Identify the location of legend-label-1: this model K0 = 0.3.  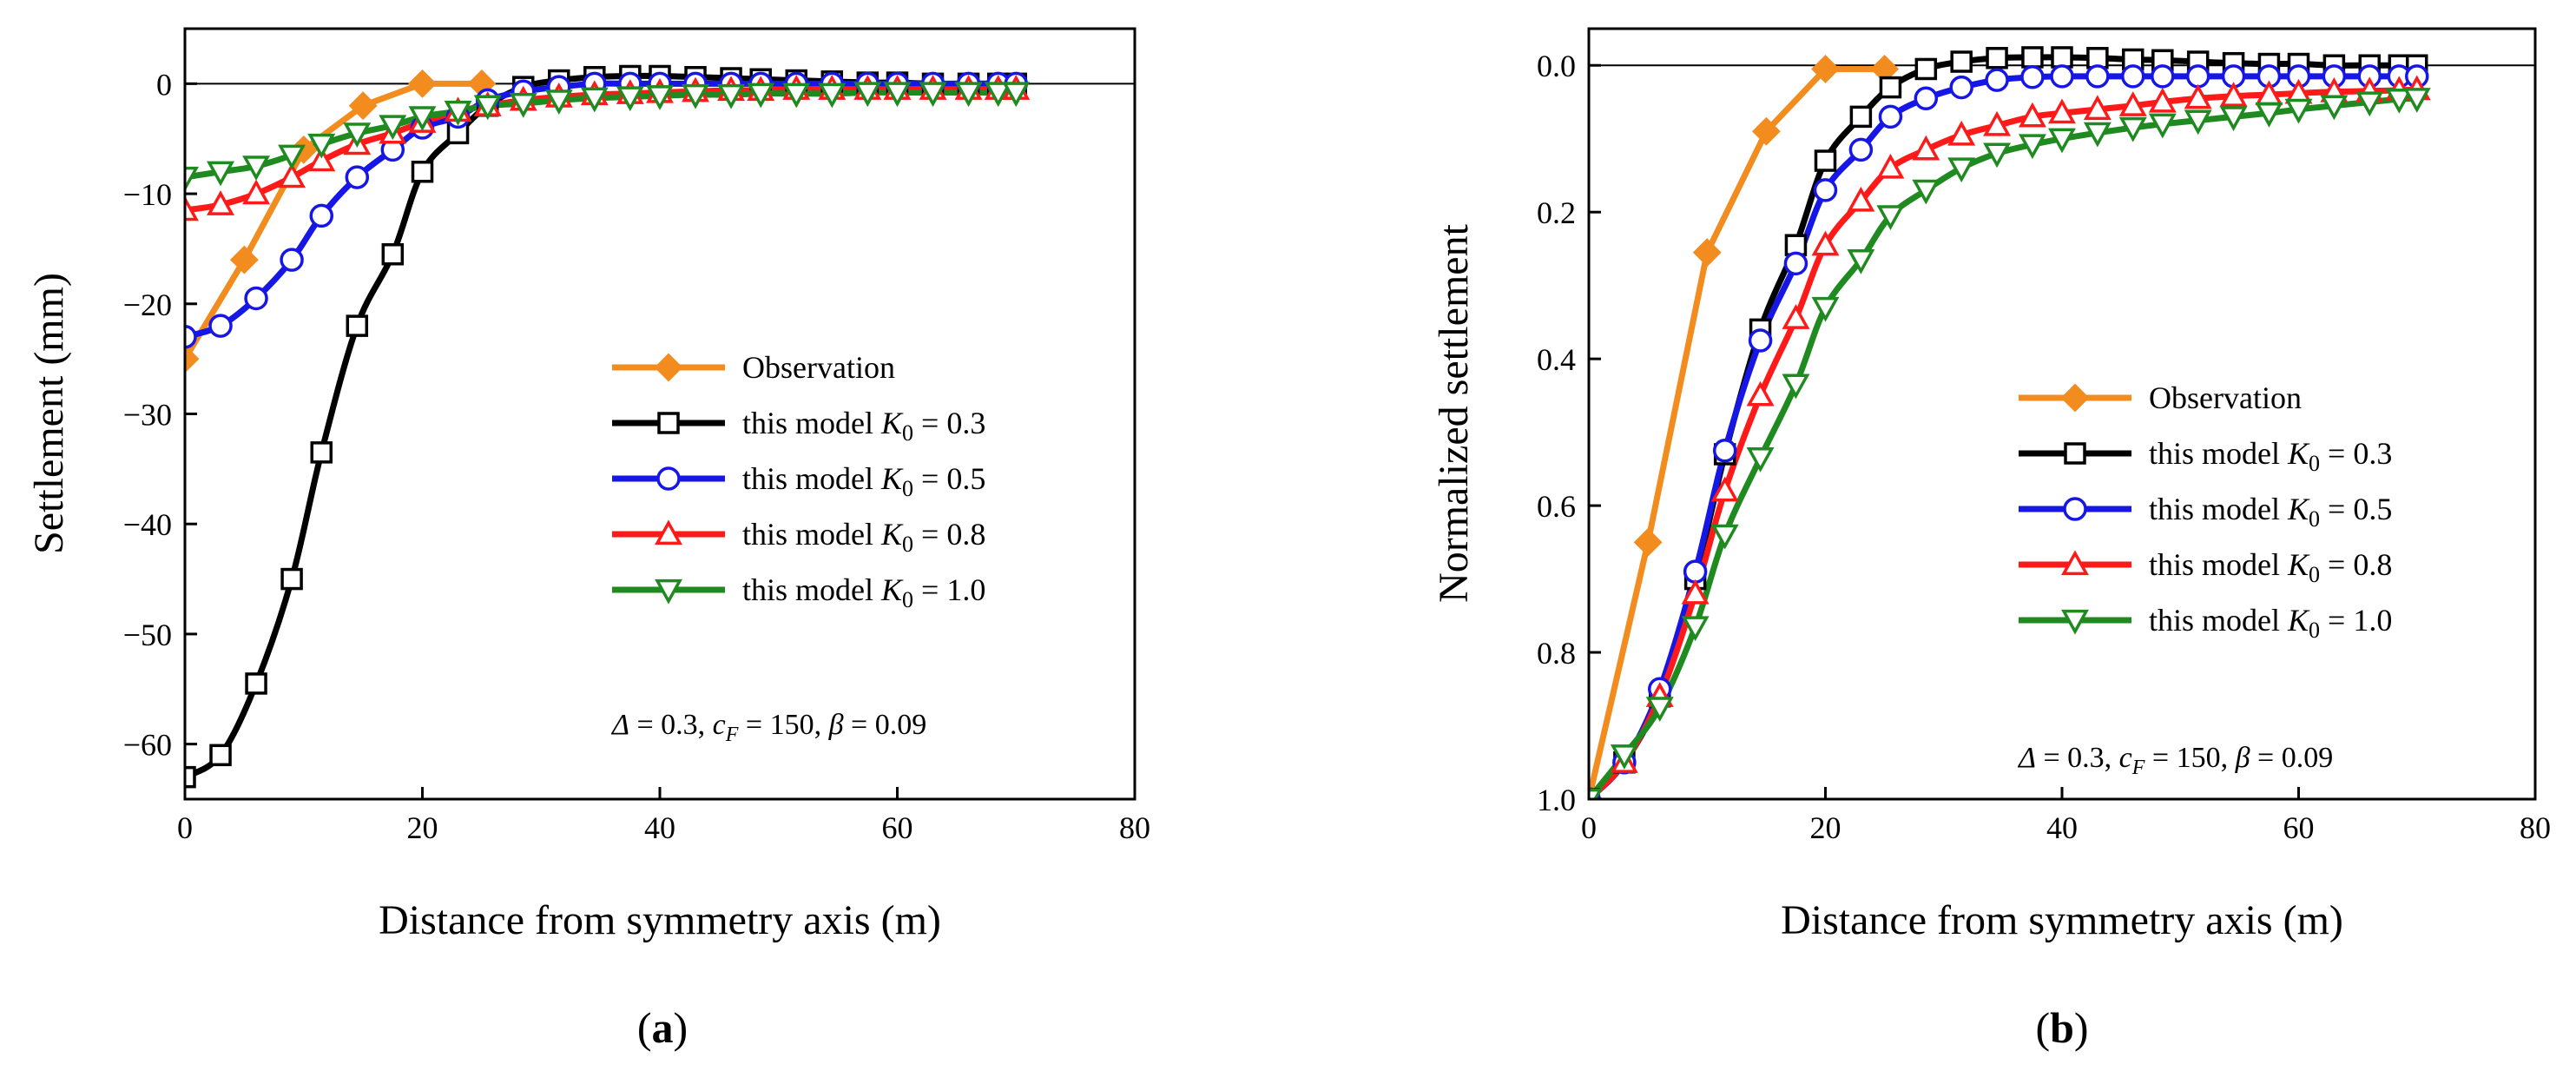
(863, 426).